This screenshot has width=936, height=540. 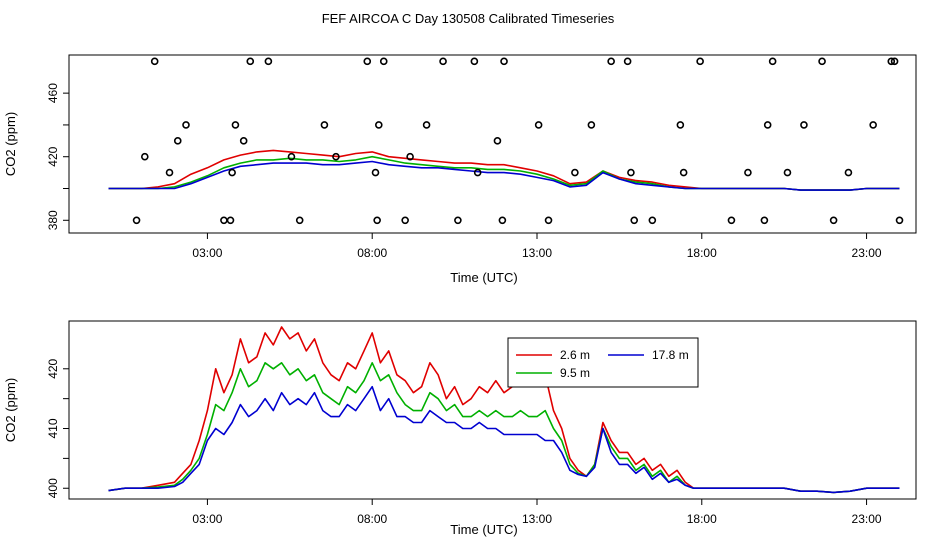 I want to click on legend-label-2-6m: 2.6 m, so click(x=575, y=355).